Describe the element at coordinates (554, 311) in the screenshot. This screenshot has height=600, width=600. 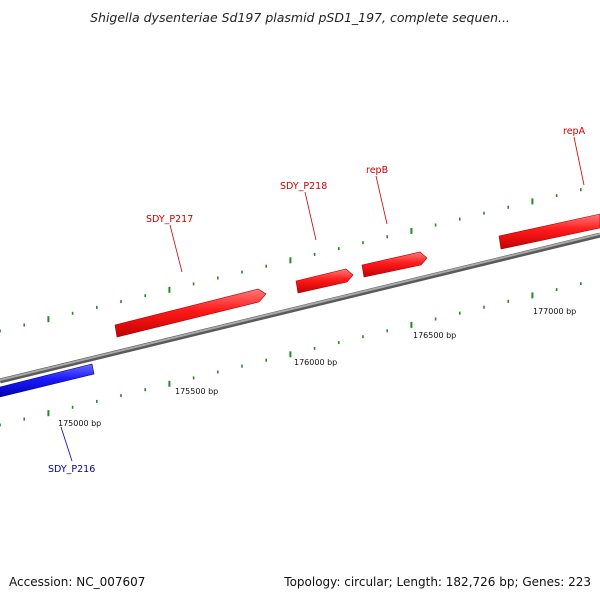
I see `ruler-label-177000: 177000 bp` at that location.